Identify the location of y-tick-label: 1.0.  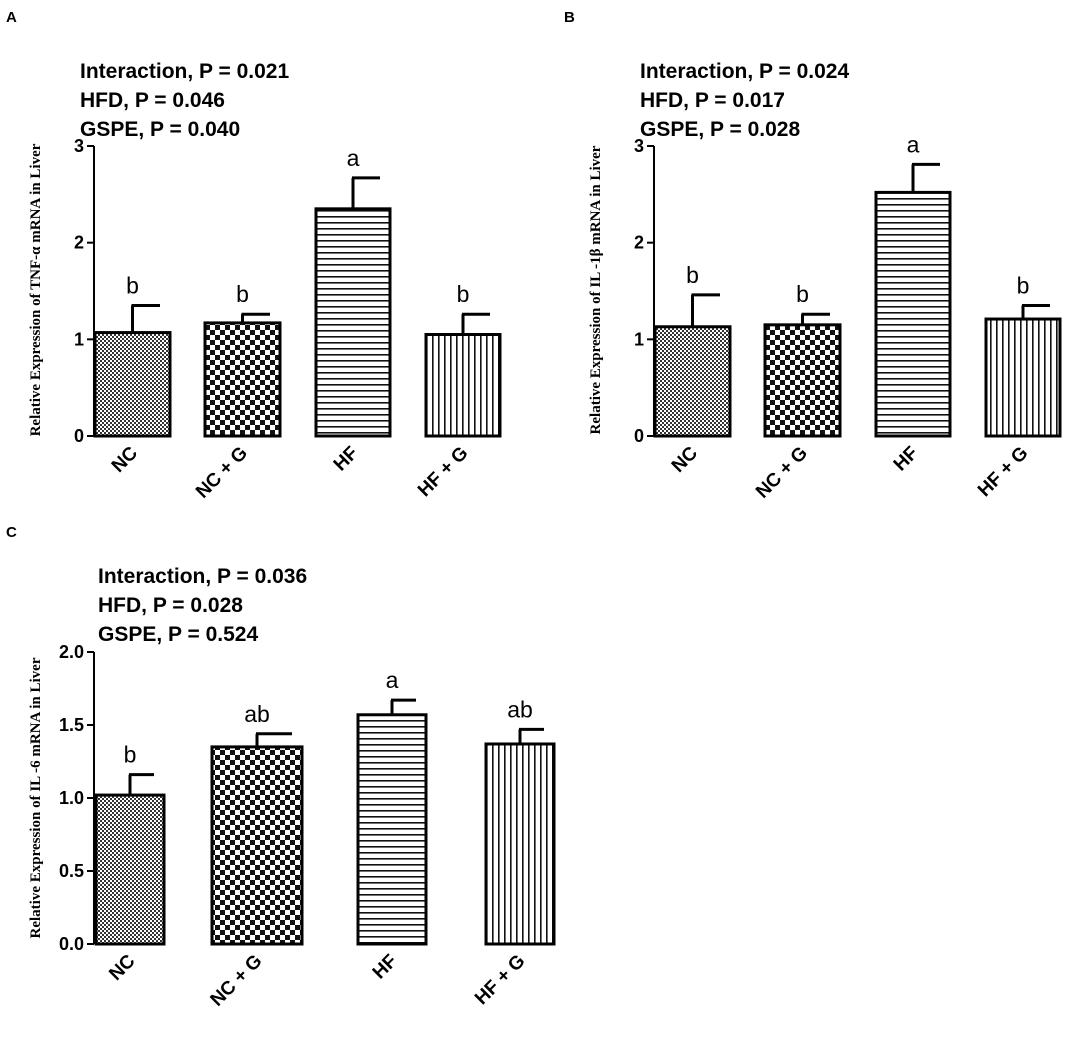
(71, 798).